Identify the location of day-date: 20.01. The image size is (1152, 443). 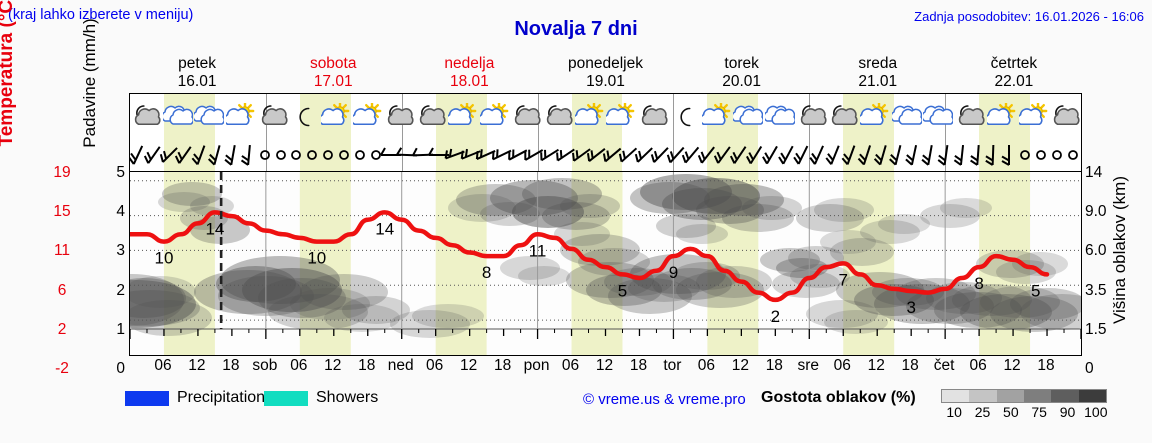
(742, 81).